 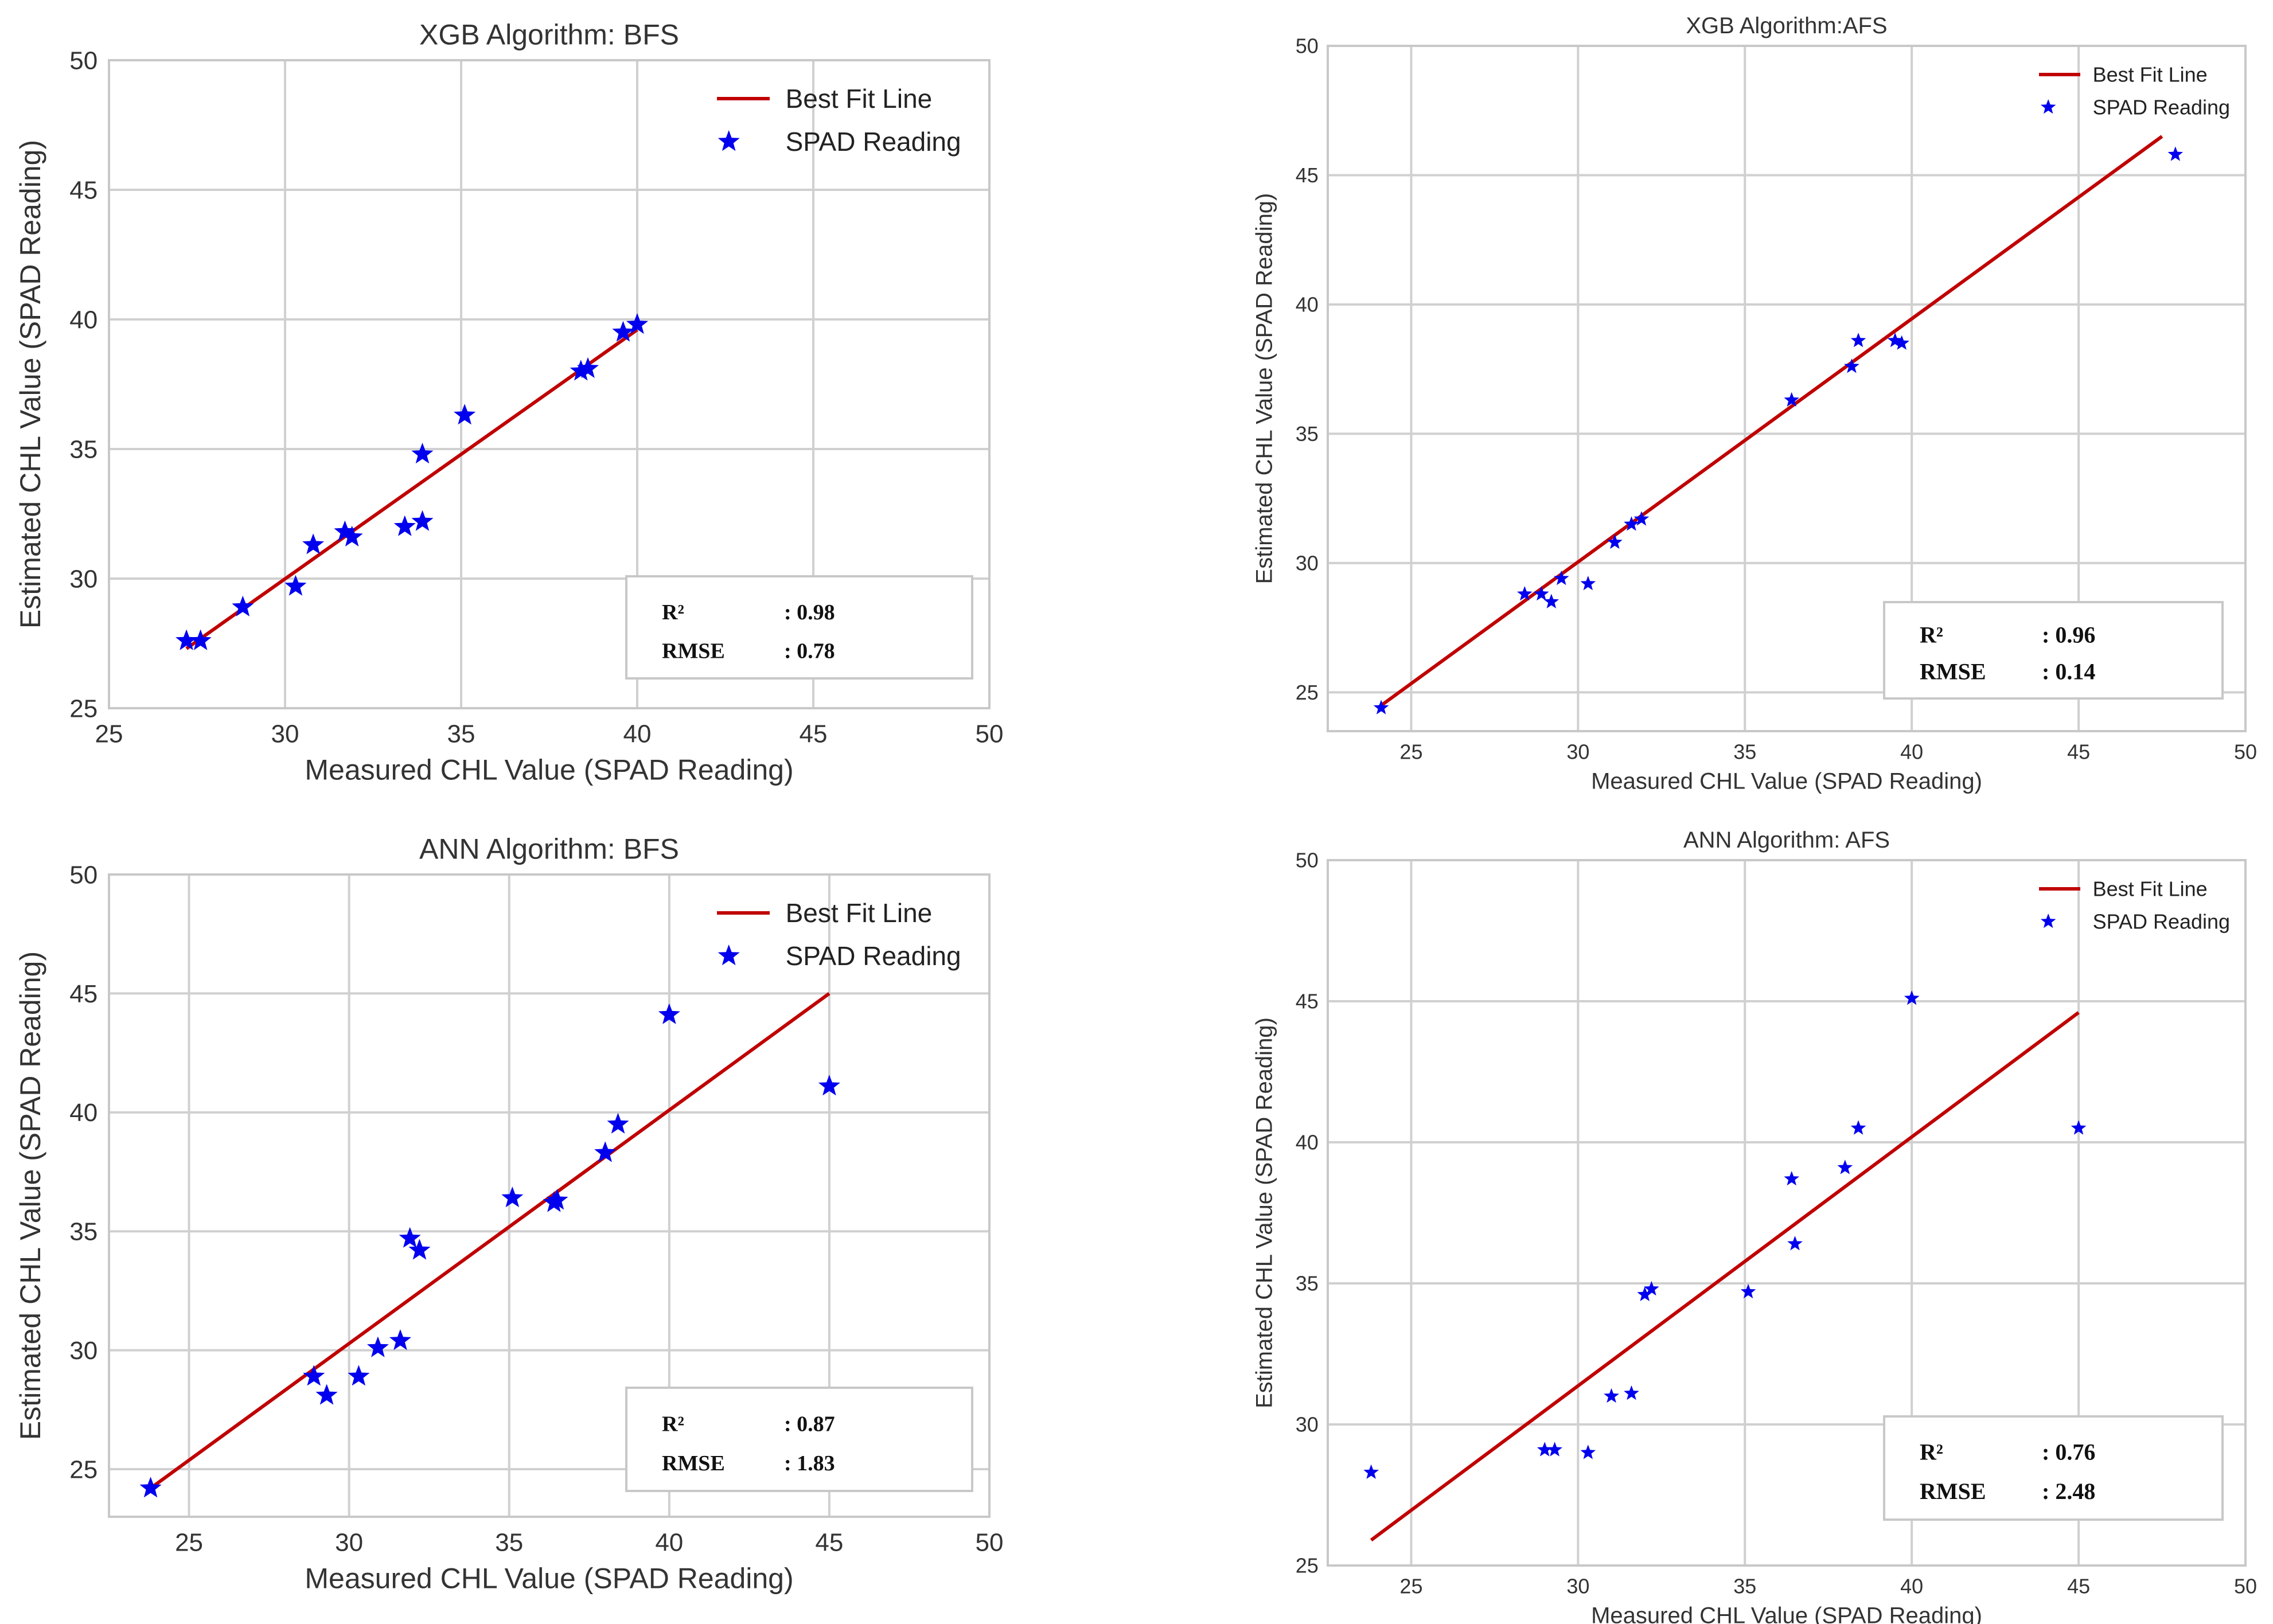 What do you see at coordinates (490, 1240) in the screenshot?
I see `best-fit-line` at bounding box center [490, 1240].